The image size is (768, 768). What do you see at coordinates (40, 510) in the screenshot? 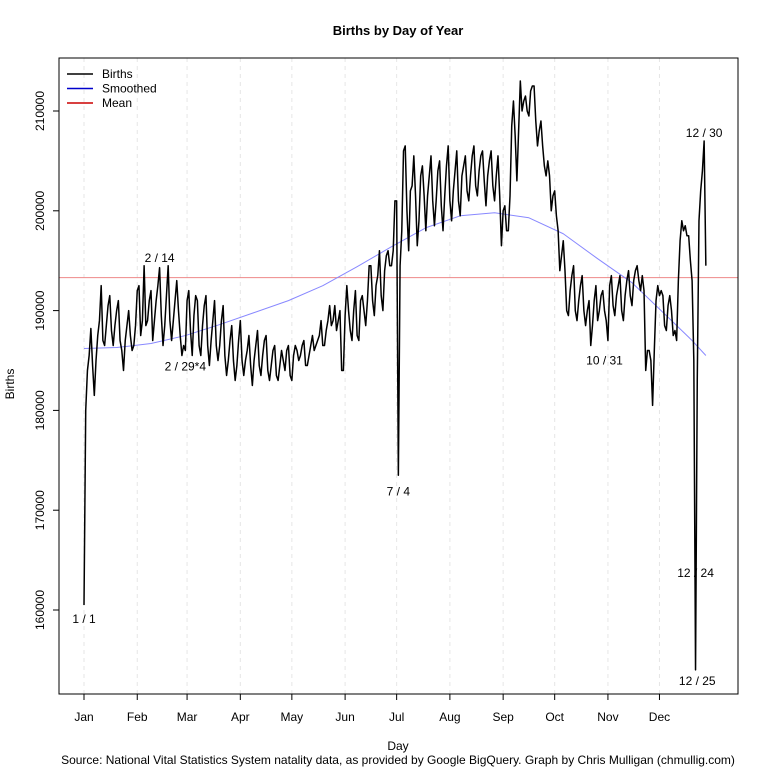
I see `y-tick-label: 170000` at bounding box center [40, 510].